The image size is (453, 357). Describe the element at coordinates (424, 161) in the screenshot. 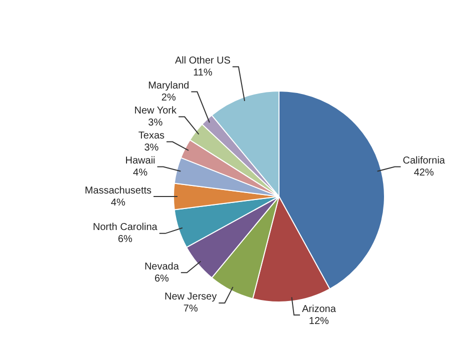

I see `slice-label: California` at that location.